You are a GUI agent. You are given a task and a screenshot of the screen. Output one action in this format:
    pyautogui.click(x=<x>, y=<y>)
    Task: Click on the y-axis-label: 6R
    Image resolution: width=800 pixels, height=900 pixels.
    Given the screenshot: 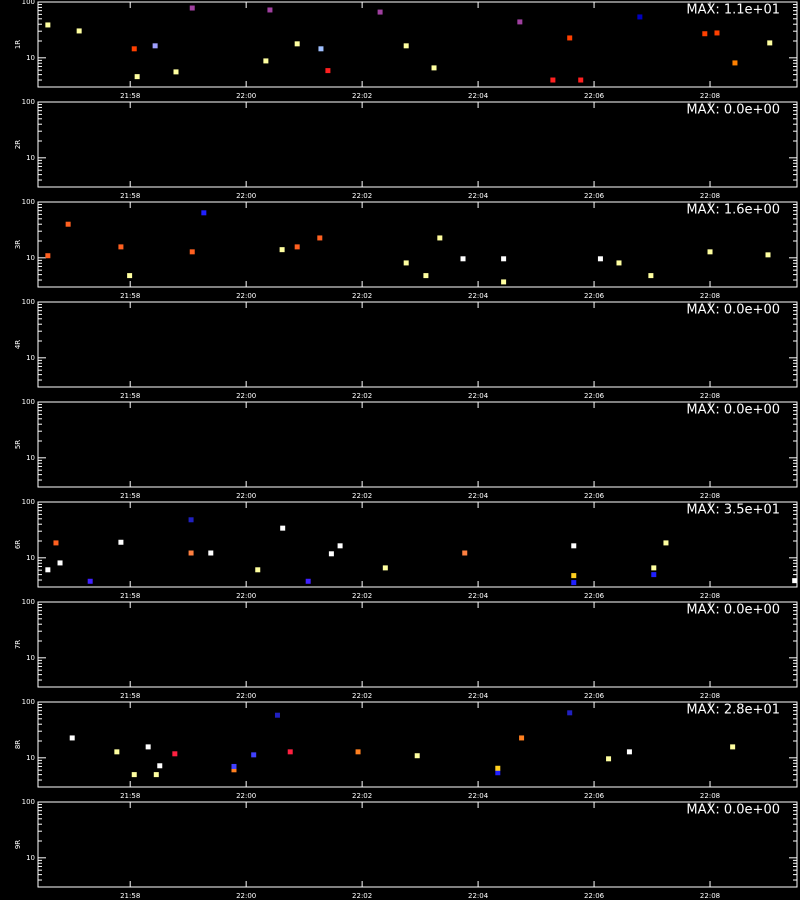 What is the action you would take?
    pyautogui.click(x=18, y=544)
    